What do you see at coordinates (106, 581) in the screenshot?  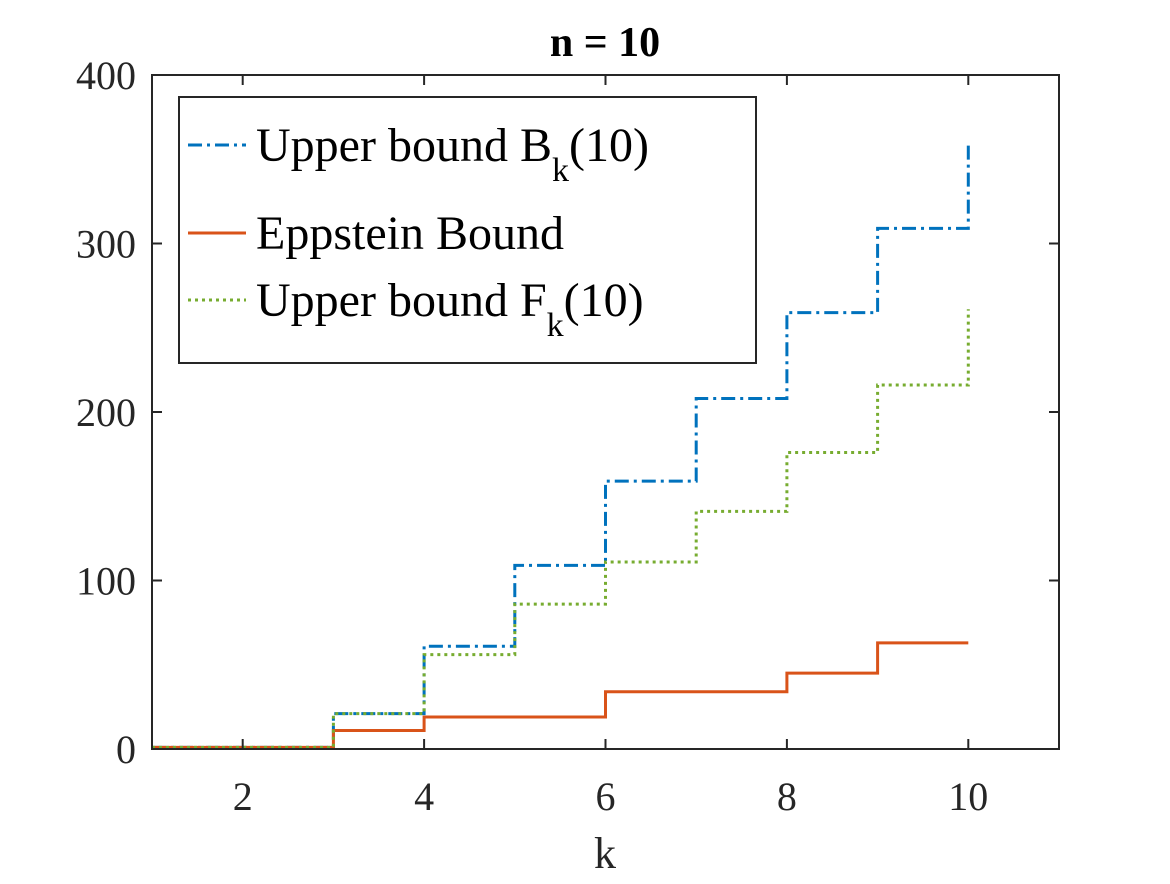 I see `y-tick-label: 100` at bounding box center [106, 581].